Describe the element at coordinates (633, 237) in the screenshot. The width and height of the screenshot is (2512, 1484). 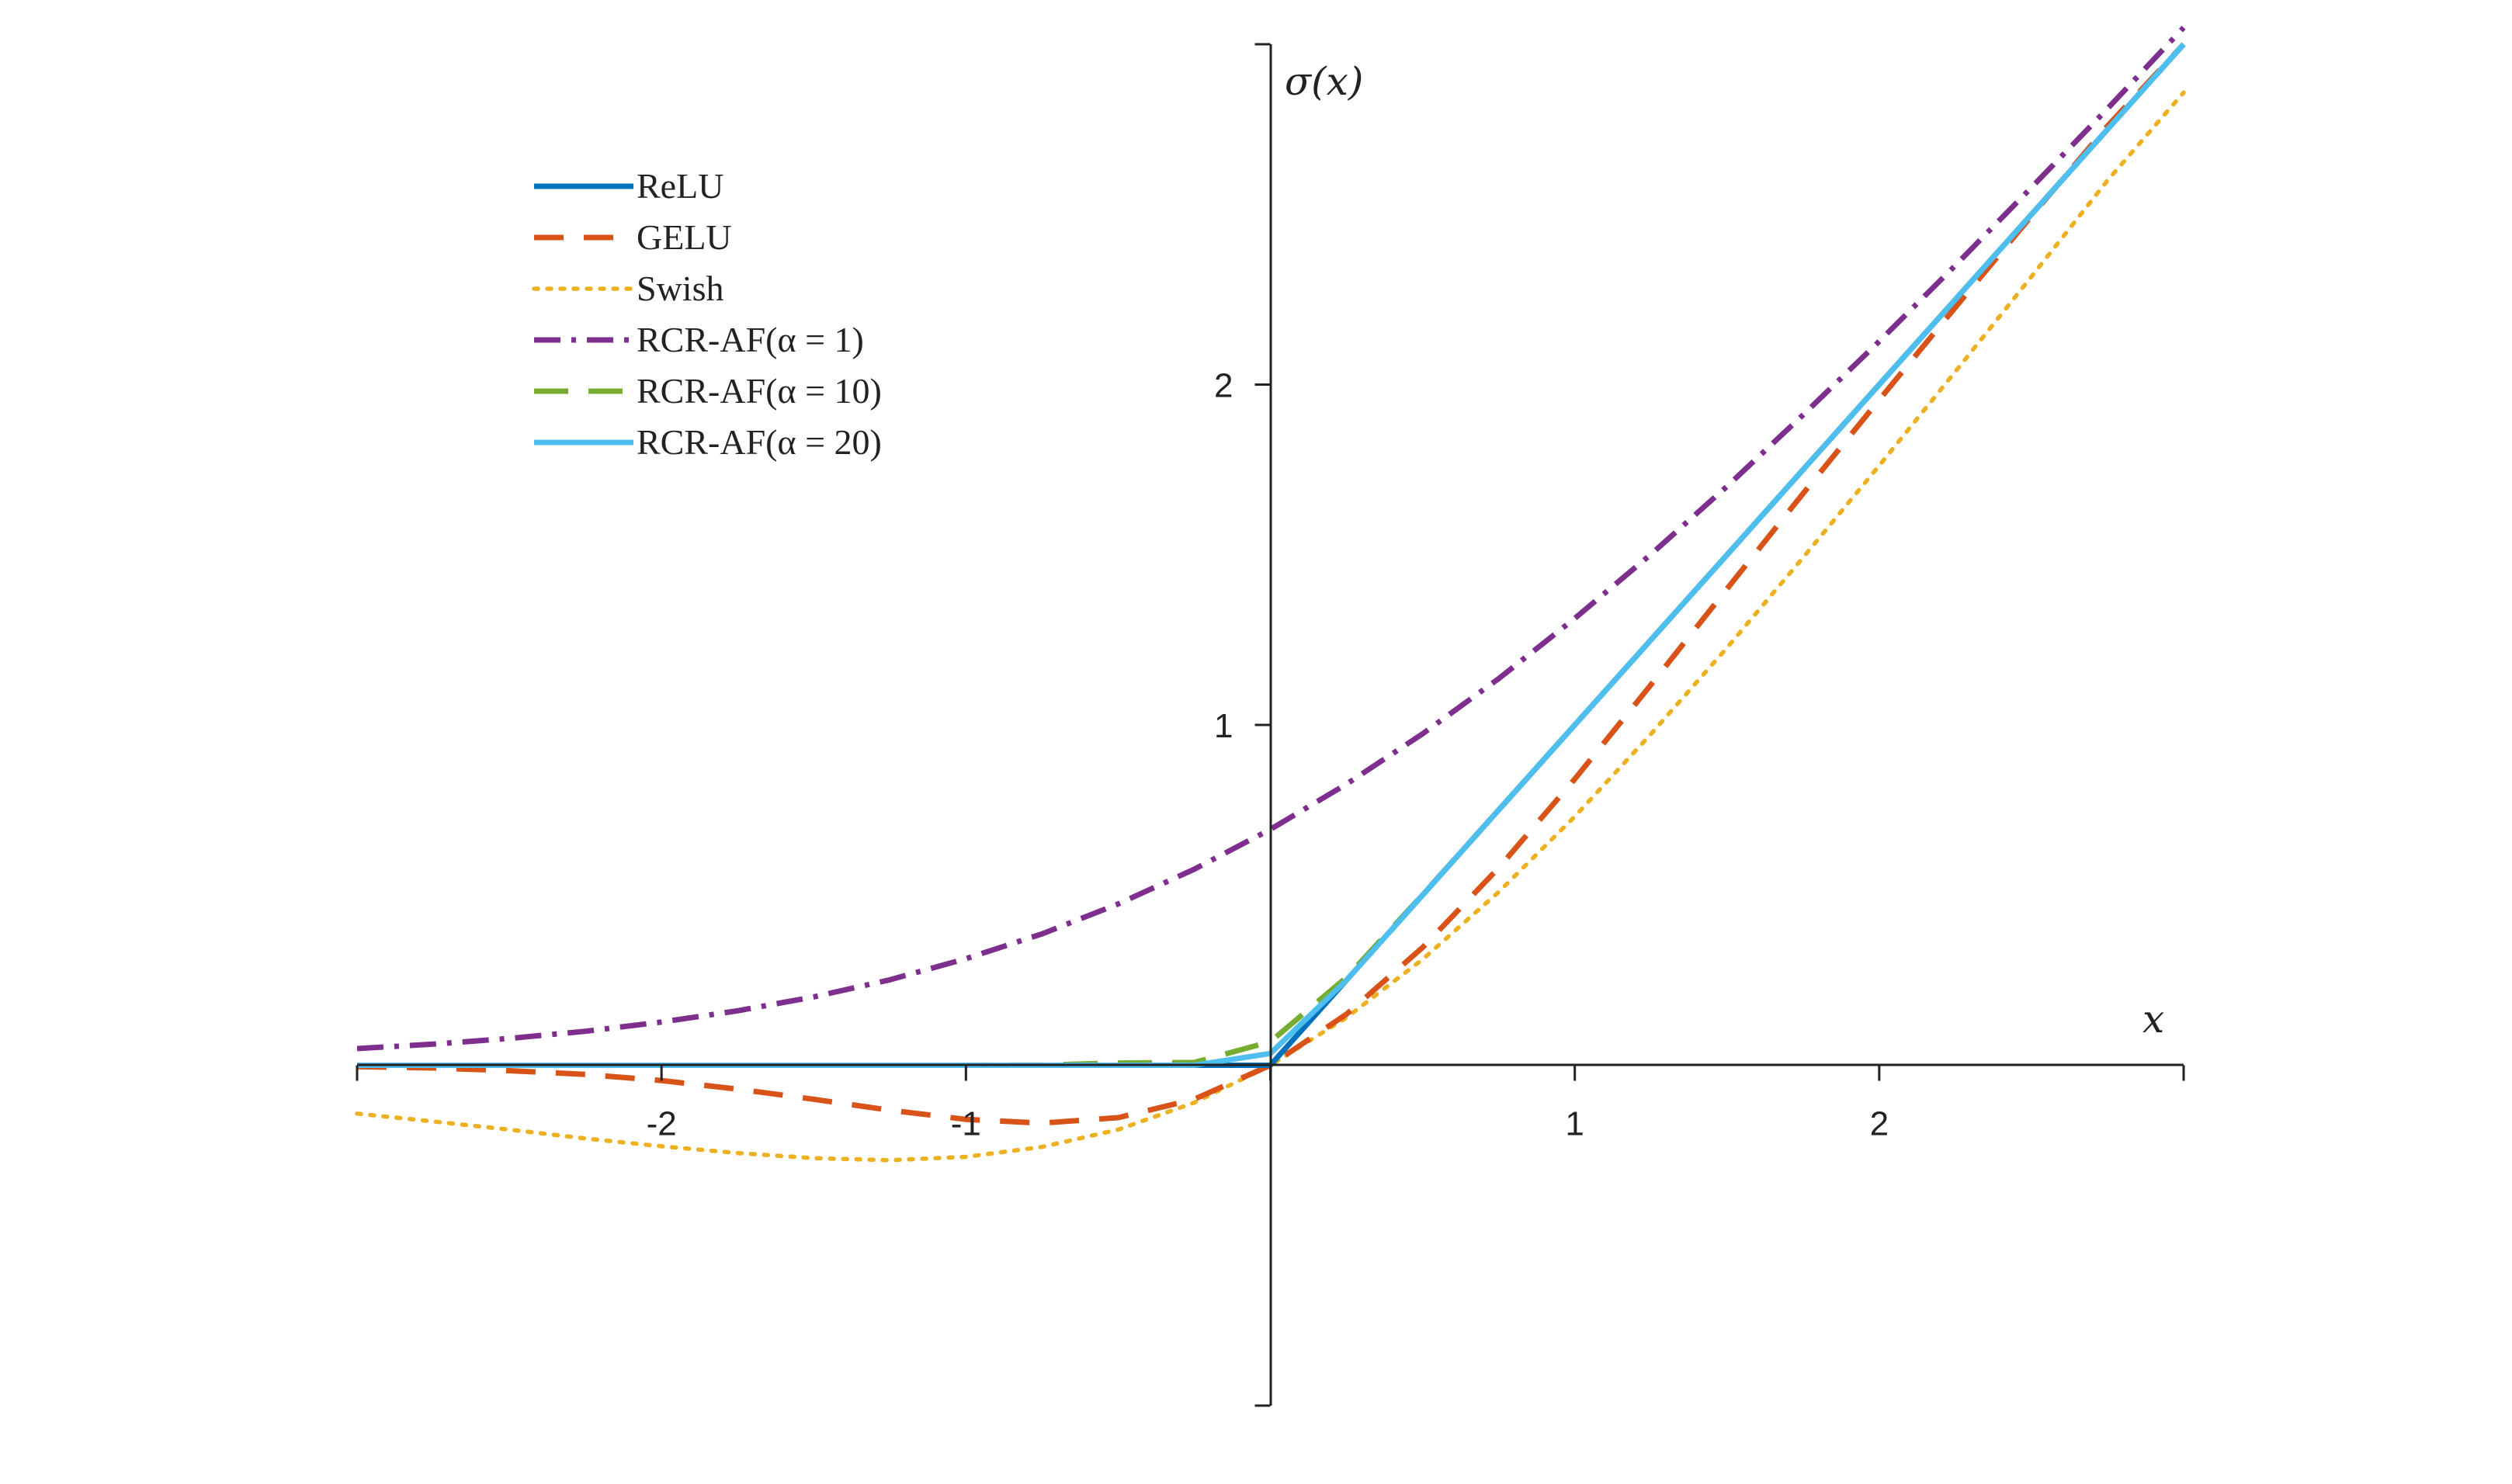
I see `legend-item: GELU` at that location.